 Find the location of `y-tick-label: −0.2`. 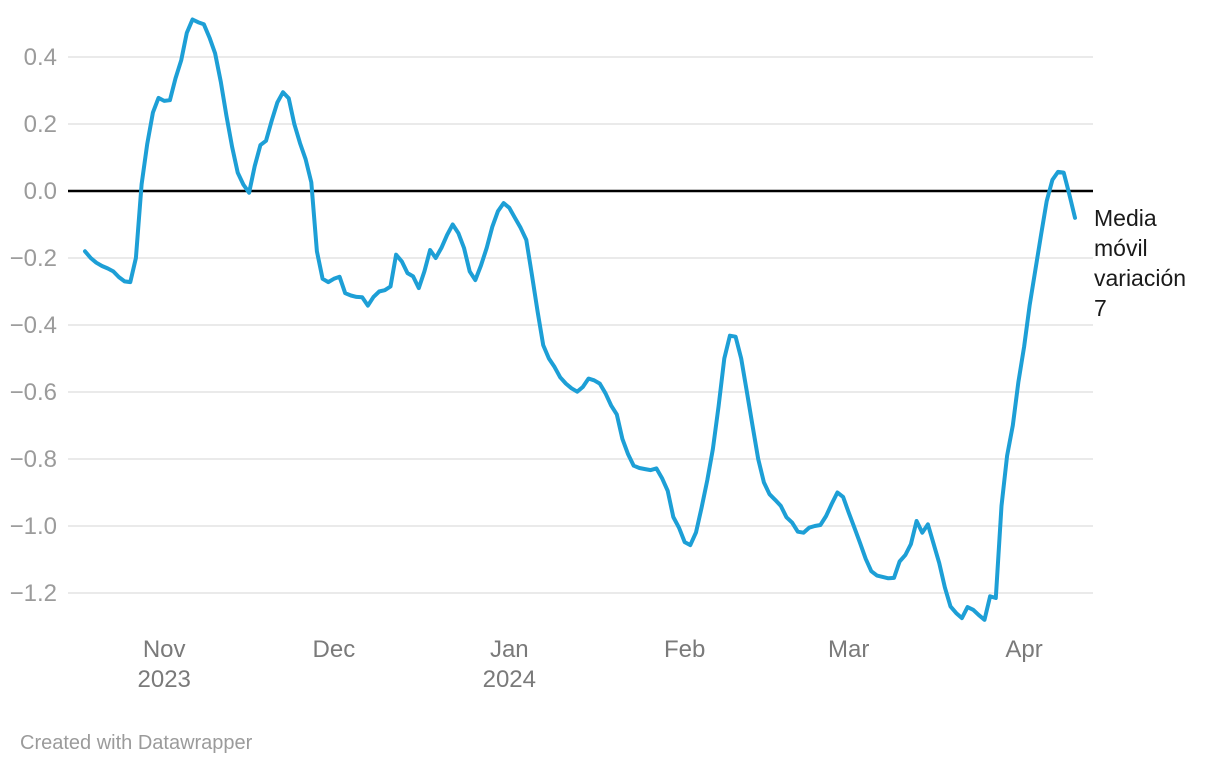

y-tick-label: −0.2 is located at coordinates (33, 258).